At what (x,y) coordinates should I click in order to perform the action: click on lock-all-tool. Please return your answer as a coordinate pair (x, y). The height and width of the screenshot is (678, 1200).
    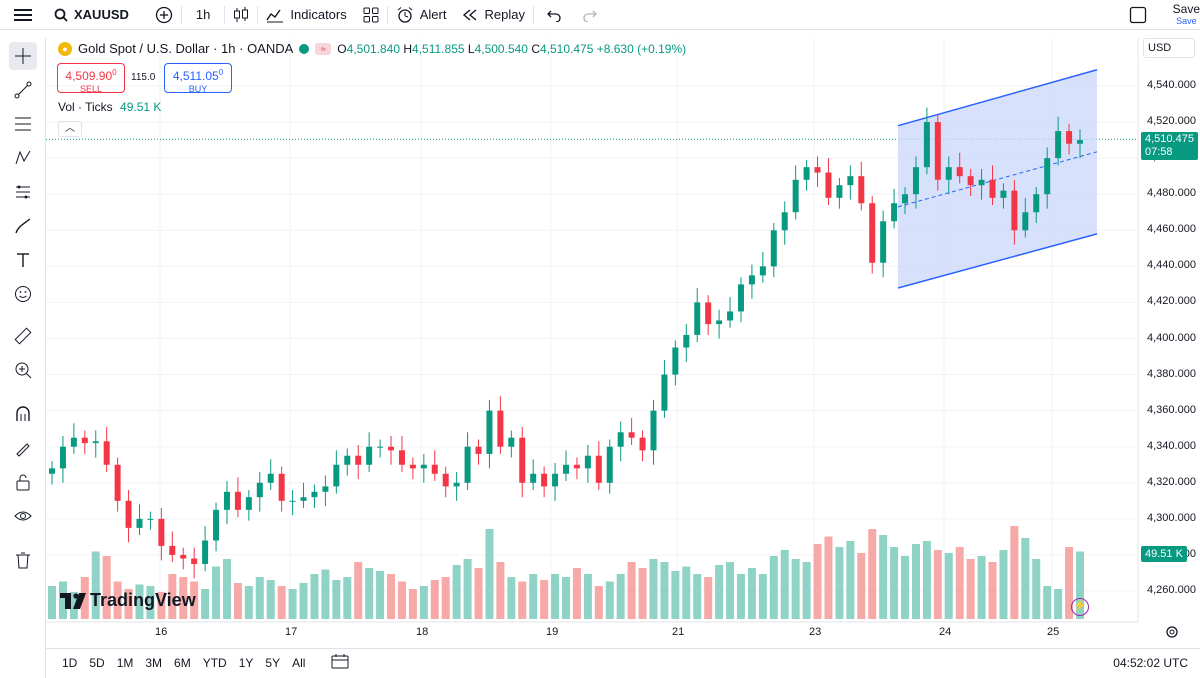
    Looking at the image, I should click on (23, 482).